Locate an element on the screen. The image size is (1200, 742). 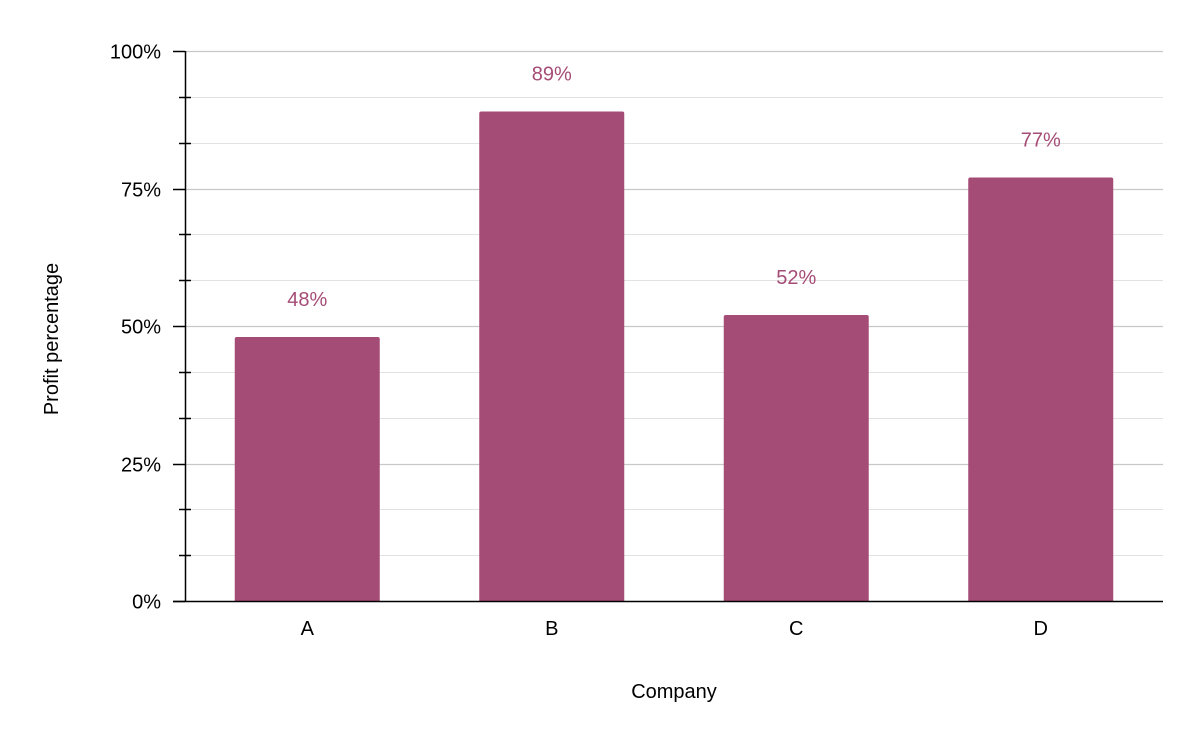
y-tick-label: 25% is located at coordinates (141, 466).